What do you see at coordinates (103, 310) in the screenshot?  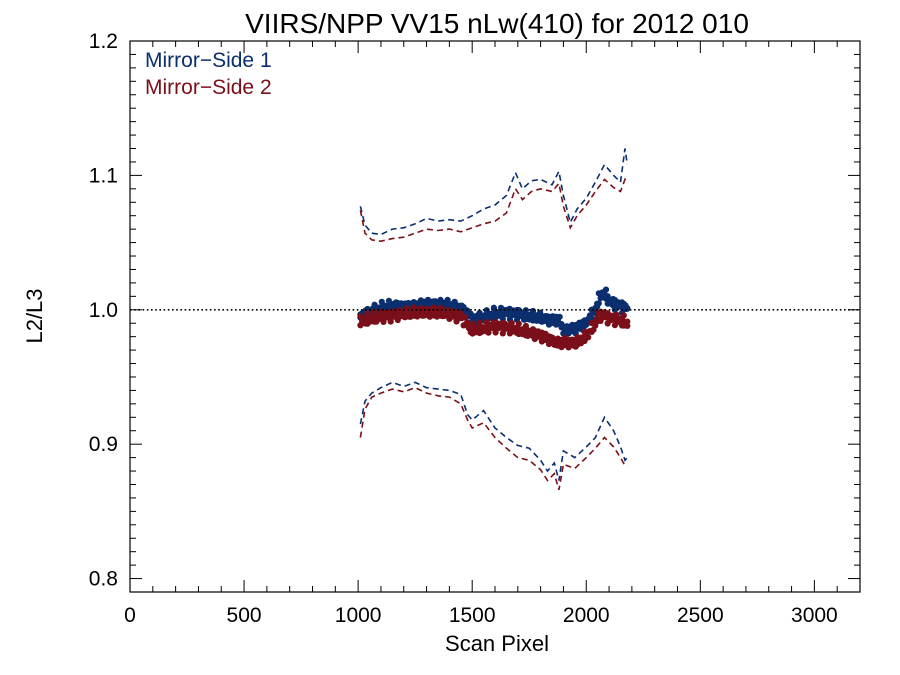 I see `y-tick-label: 1.0` at bounding box center [103, 310].